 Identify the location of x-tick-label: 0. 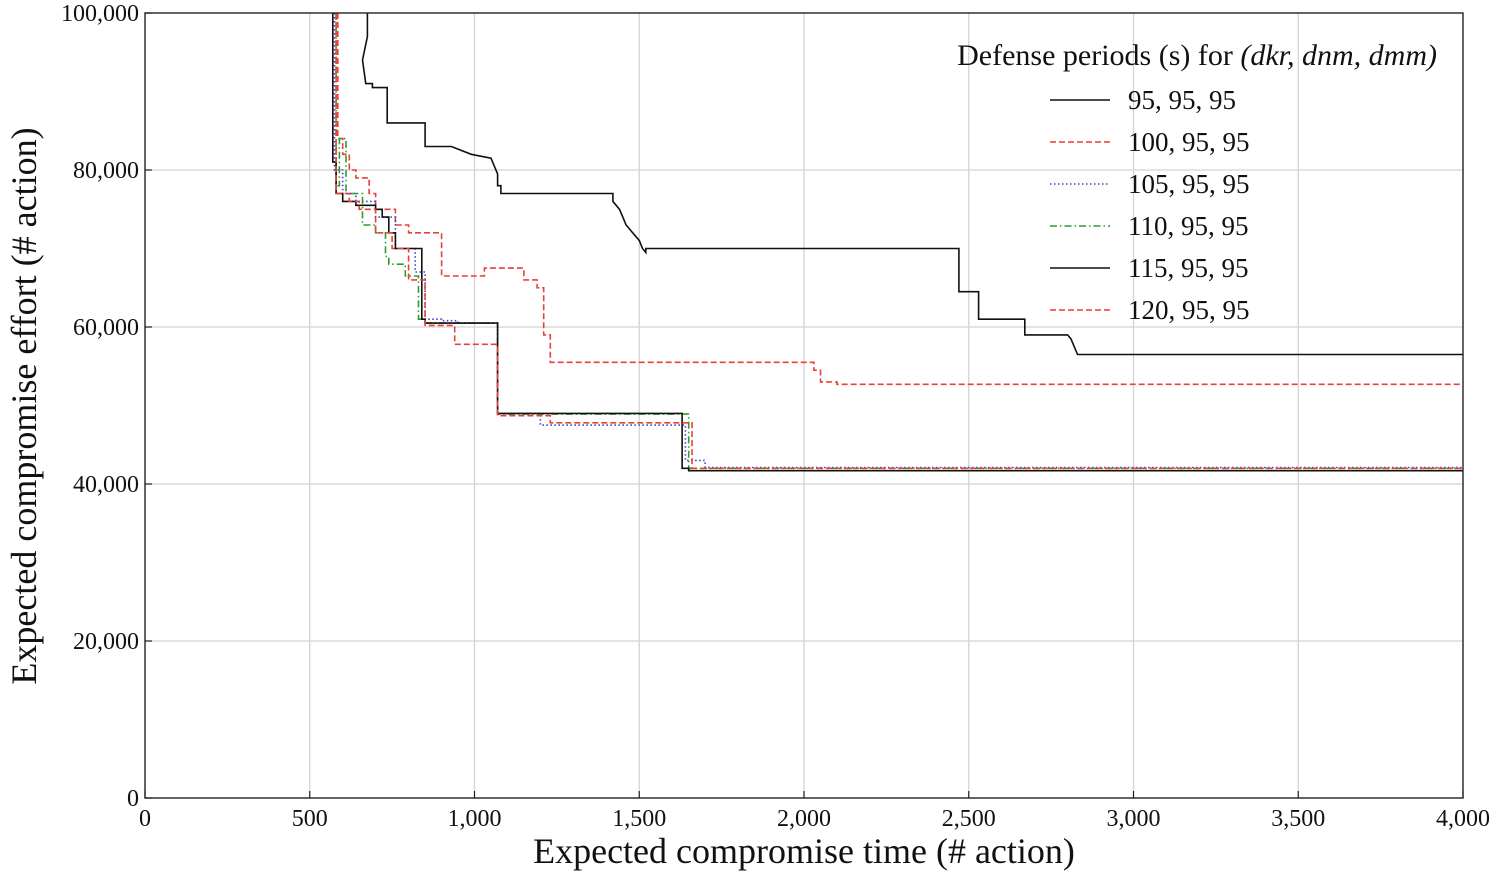
(145, 819).